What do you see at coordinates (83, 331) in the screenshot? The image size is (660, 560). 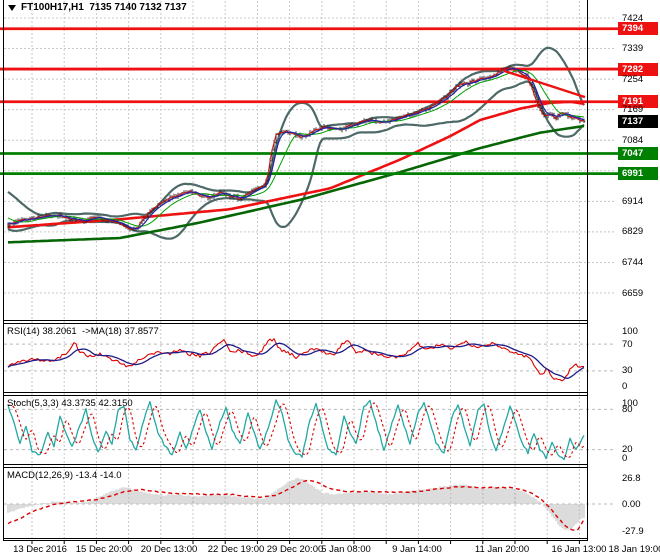 I see `rsi-indicator-label: RSI(14) 38.2061 ->MA(18) 37.8577` at bounding box center [83, 331].